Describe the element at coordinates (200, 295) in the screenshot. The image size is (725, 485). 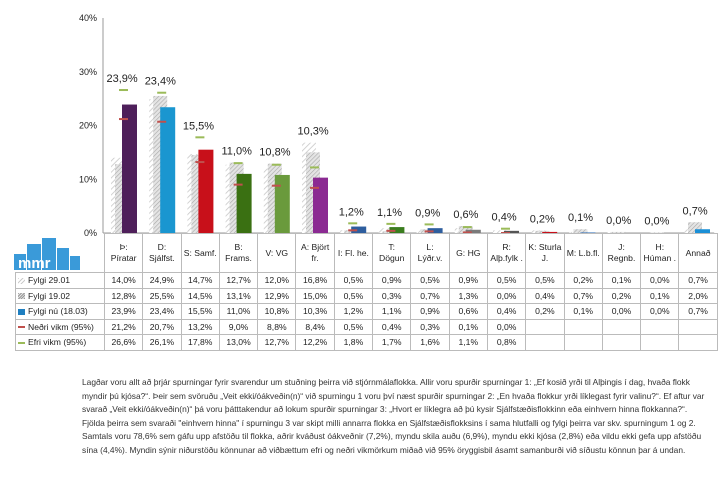
I see `table-cell: 14,5%` at that location.